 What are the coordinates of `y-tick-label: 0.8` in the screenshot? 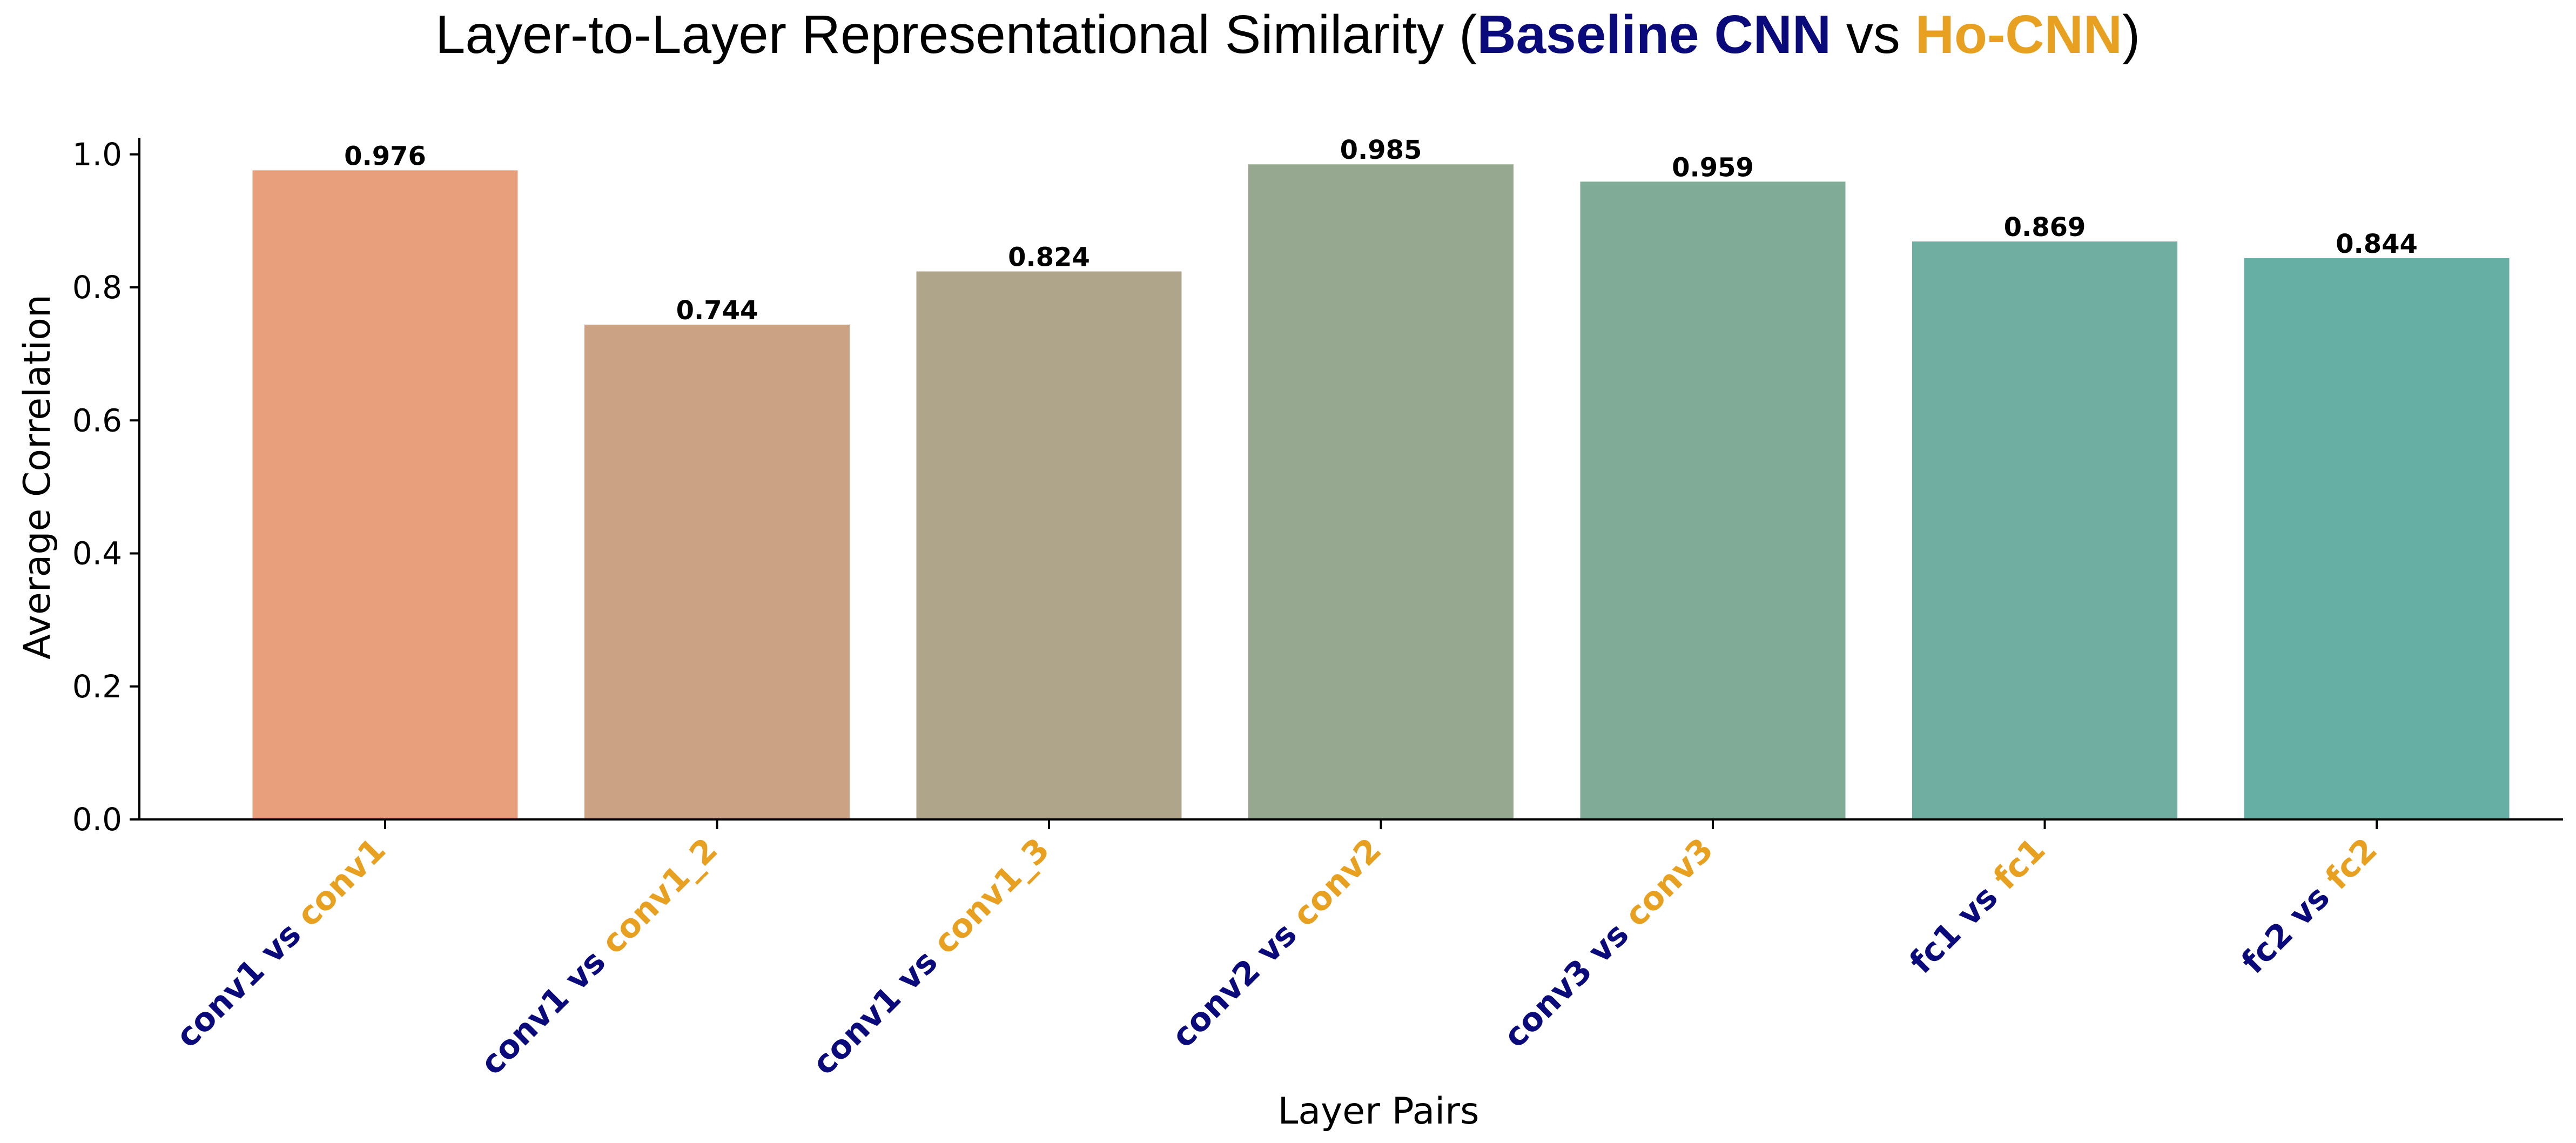 It's located at (97, 288).